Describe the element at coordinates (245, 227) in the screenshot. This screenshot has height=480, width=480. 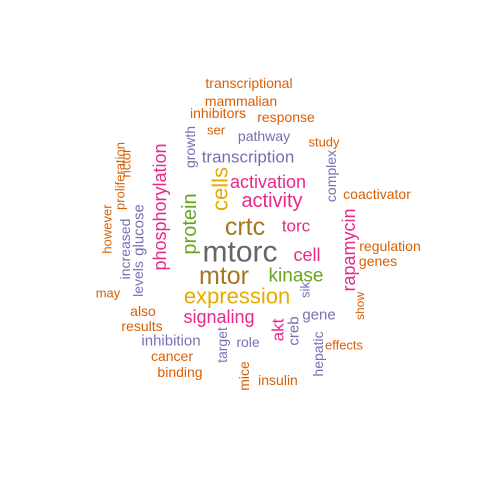
I see `word-crtc: crtc` at that location.